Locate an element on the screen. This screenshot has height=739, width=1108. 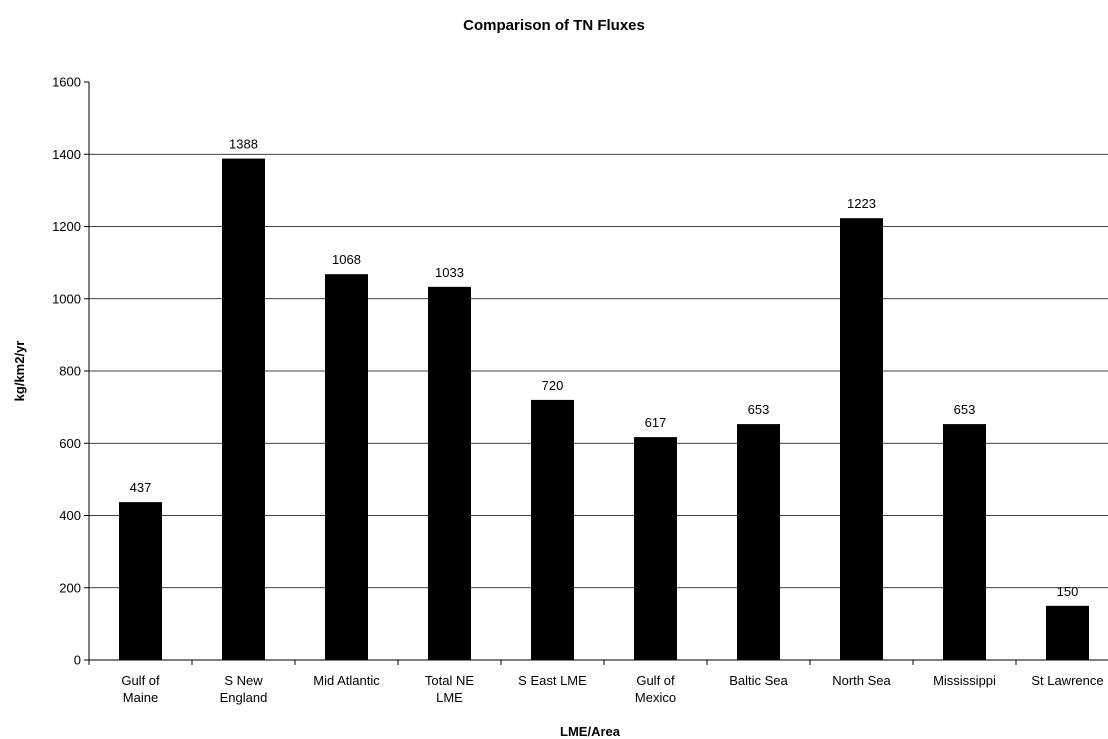
x-tick-label: Total NE LME is located at coordinates (449, 689).